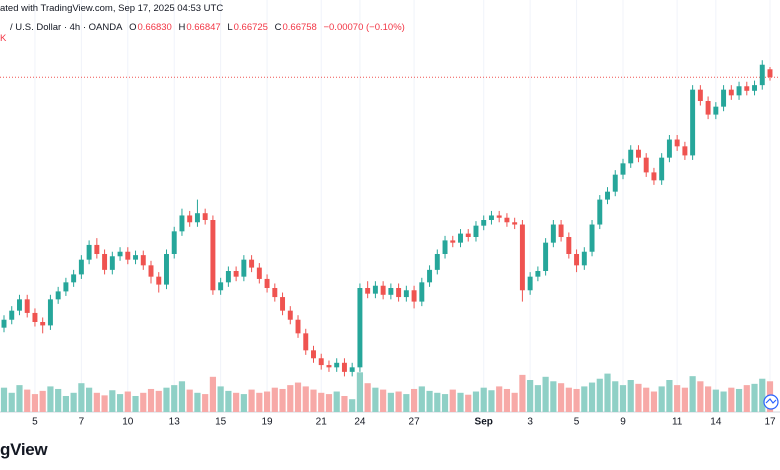  Describe the element at coordinates (154, 27) in the screenshot. I see `ohlc-value: 0.66830` at that location.